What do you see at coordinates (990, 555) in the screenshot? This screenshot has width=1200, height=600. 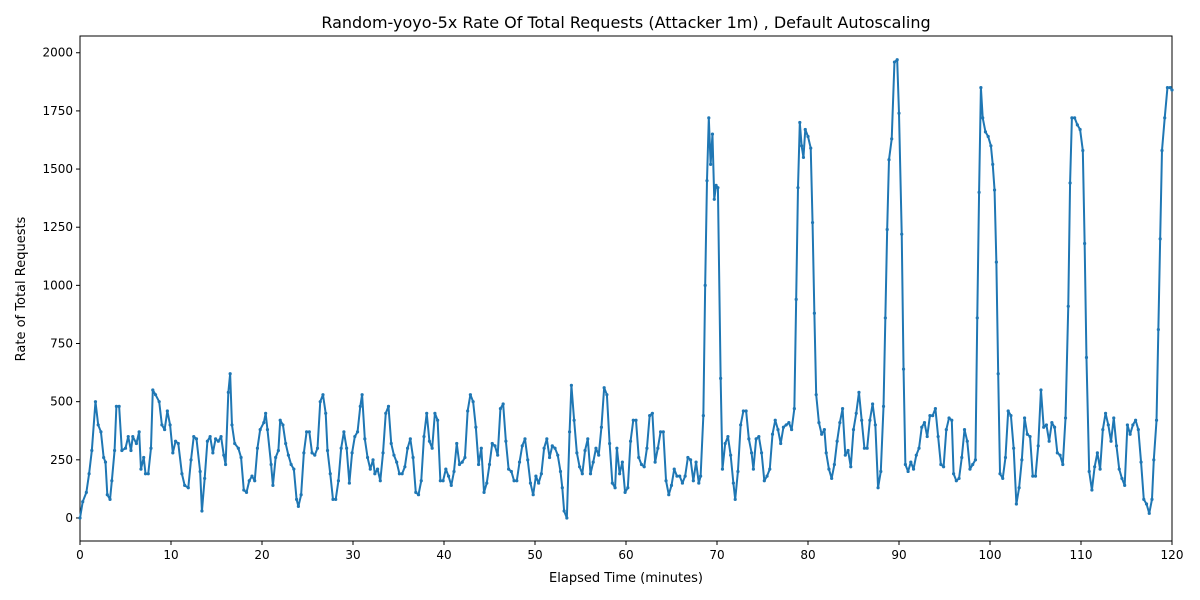 I see `x-tick-label: 100` at bounding box center [990, 555].